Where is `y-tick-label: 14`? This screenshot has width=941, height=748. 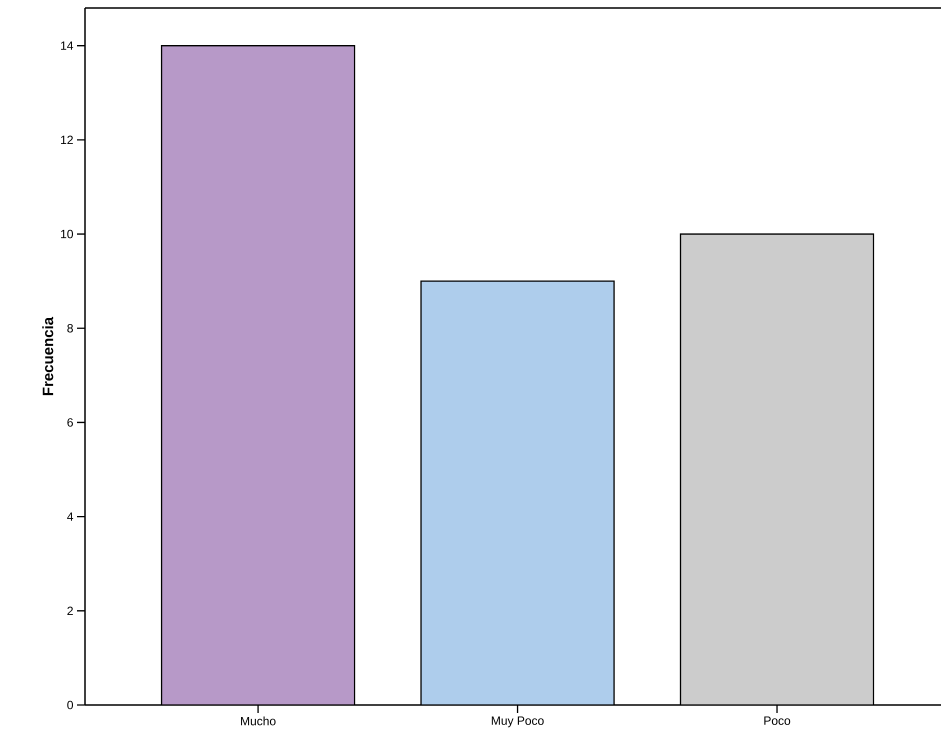 y-tick-label: 14 is located at coordinates (67, 46).